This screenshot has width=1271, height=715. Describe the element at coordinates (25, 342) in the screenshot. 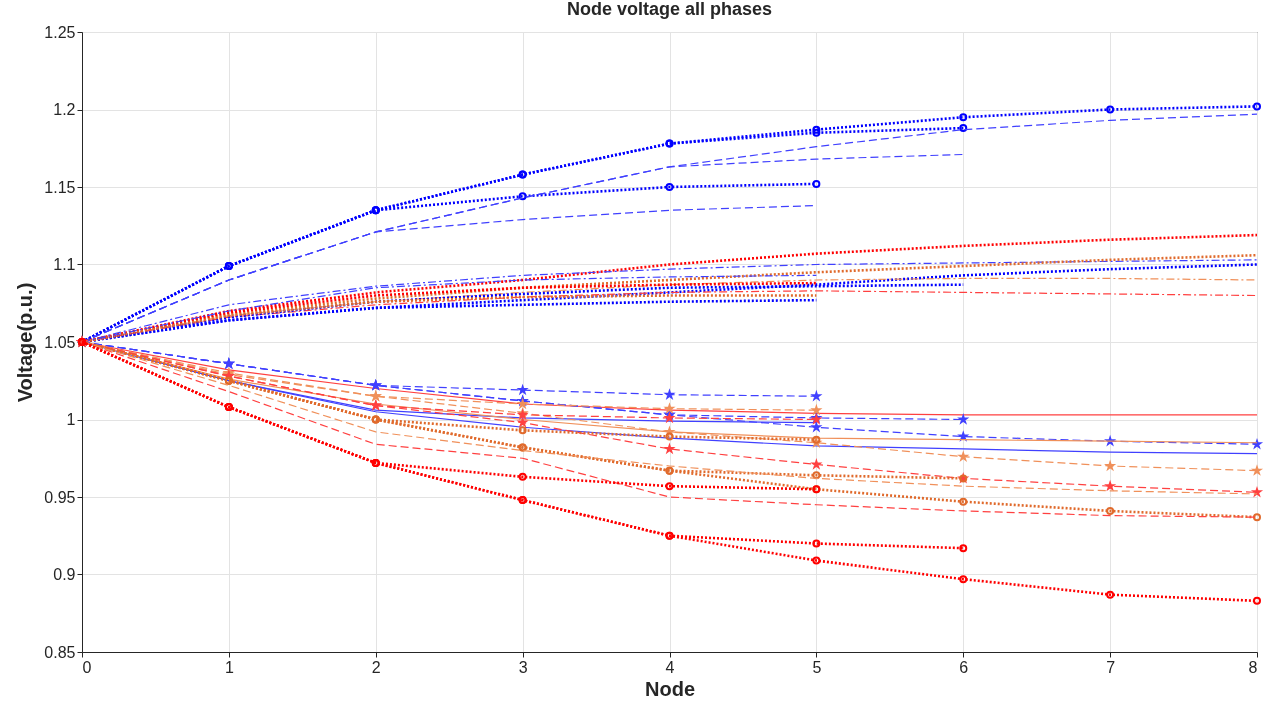

I see `y-axis-title: Voltage(p.u.)` at that location.